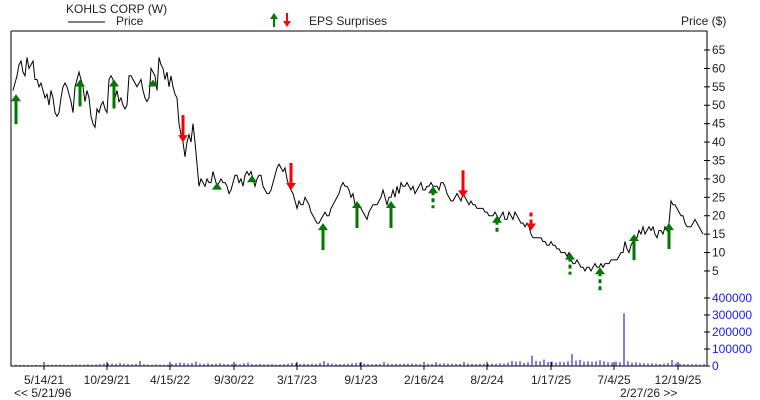 Image resolution: width=760 pixels, height=400 pixels. Describe the element at coordinates (719, 50) in the screenshot. I see `price-tick-label: 65` at that location.